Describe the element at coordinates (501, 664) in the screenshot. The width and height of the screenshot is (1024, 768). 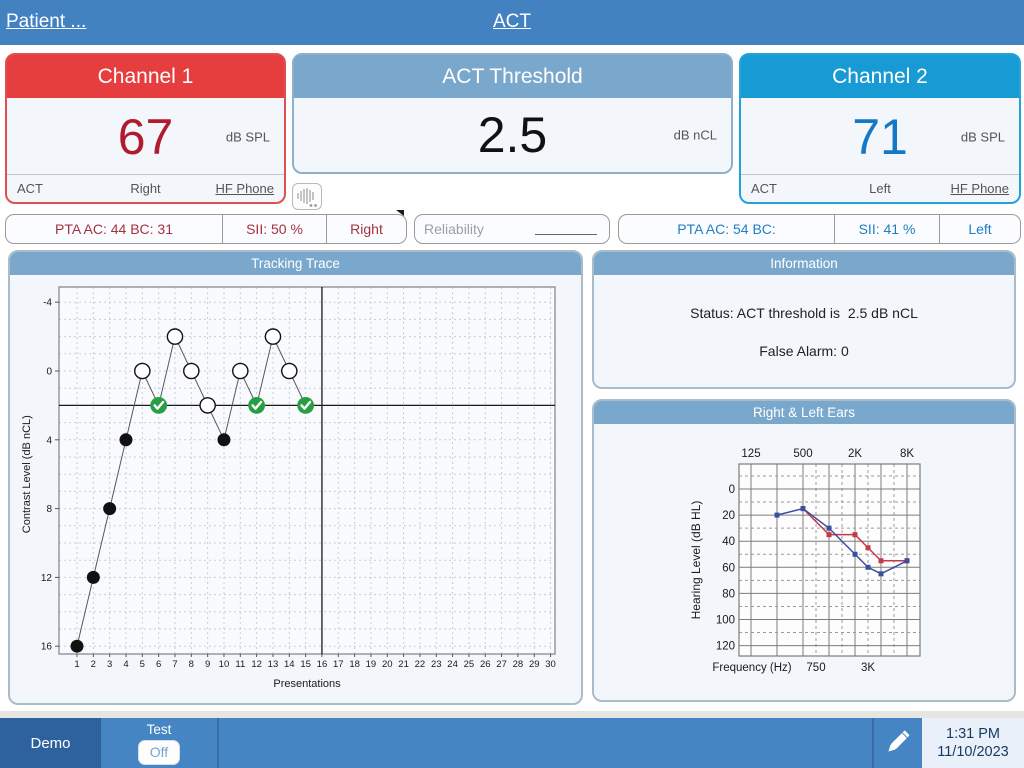
I see `svg-text: 27` at that location.